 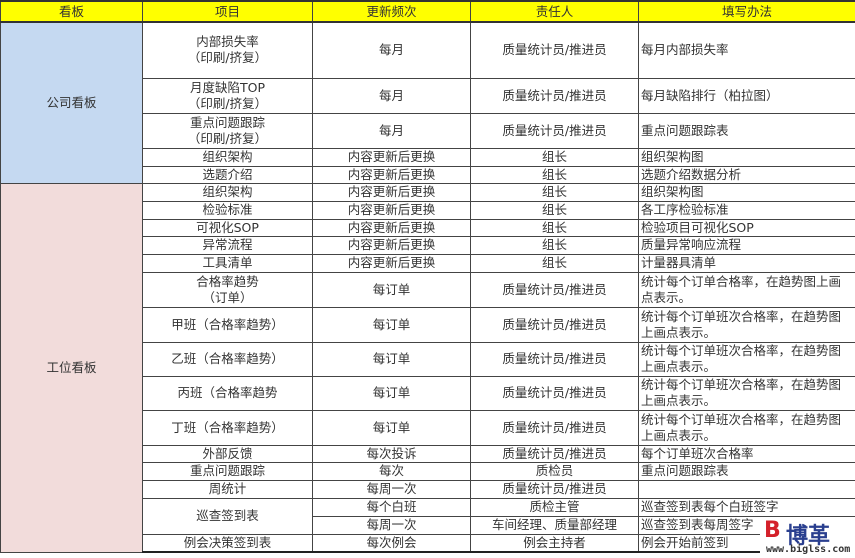 I want to click on logo-url: www.biglss.com, so click(x=808, y=549).